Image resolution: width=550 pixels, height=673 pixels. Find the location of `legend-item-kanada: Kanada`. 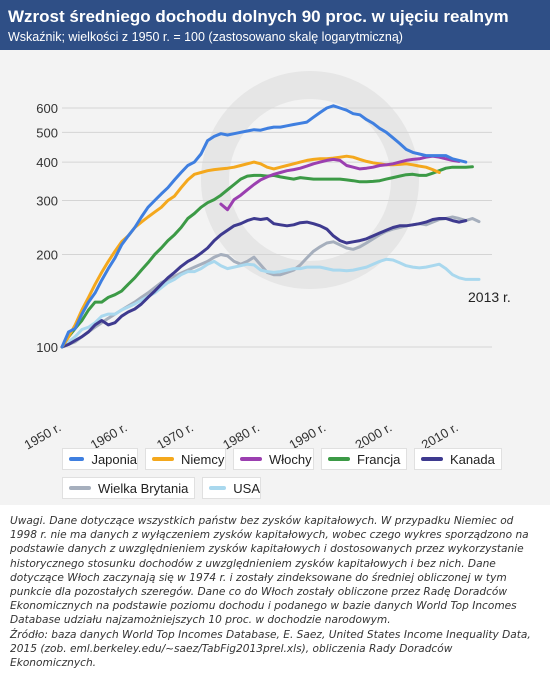

legend-item-kanada: Kanada is located at coordinates (458, 459).